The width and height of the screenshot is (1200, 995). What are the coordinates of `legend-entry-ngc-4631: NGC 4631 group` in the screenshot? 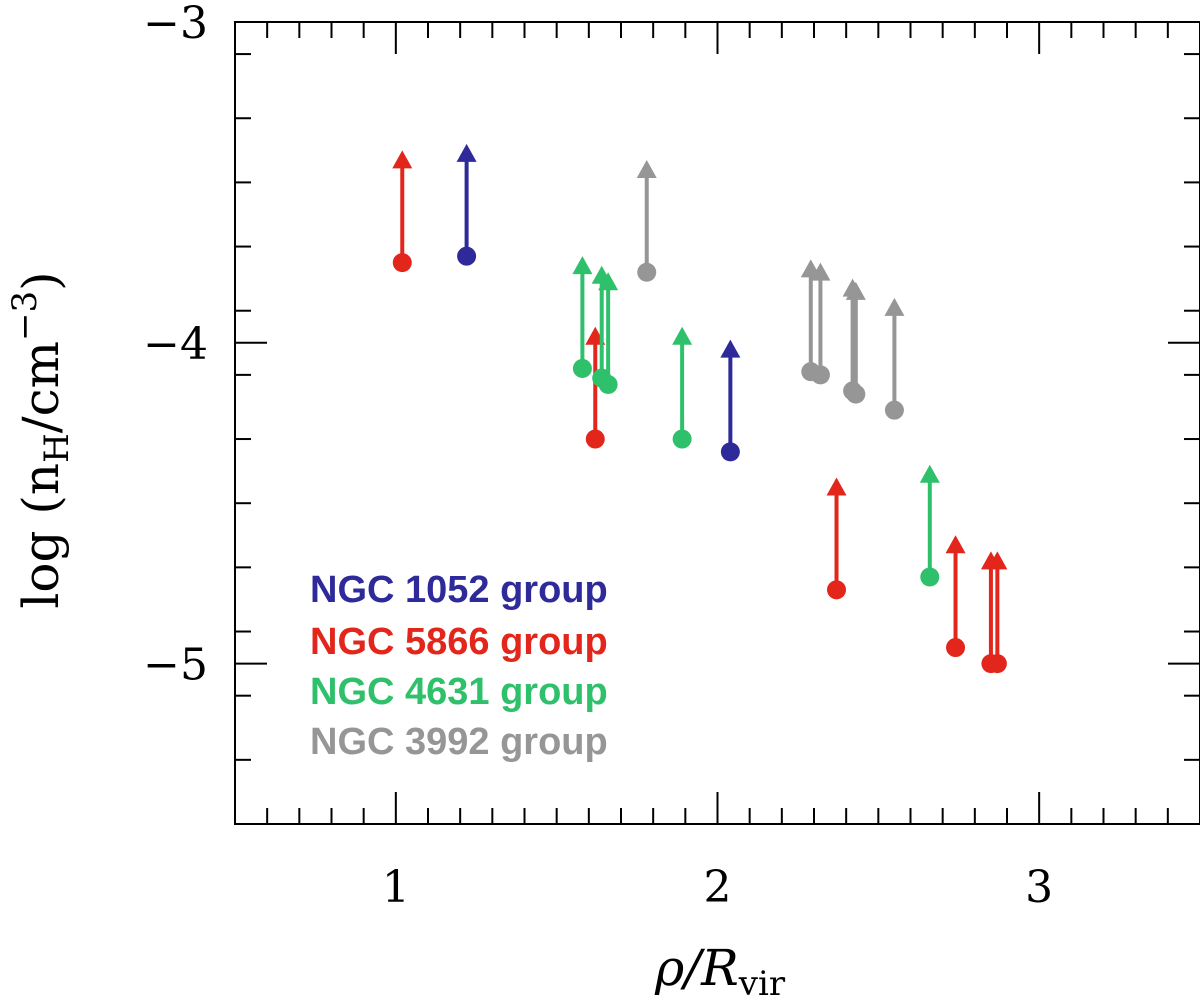 It's located at (459, 692).